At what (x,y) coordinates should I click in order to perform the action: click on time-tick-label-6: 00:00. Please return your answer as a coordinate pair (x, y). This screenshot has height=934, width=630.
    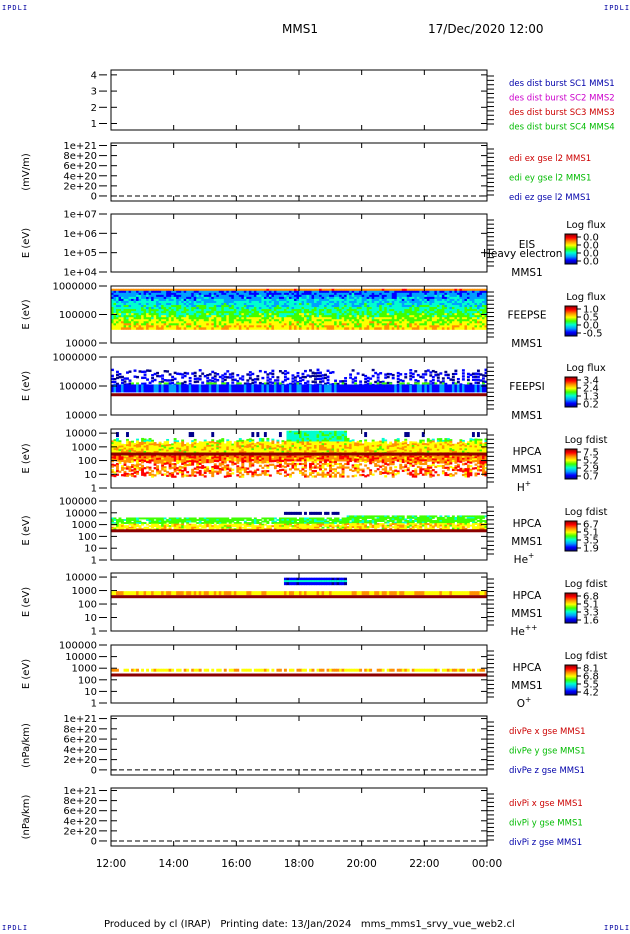
    Looking at the image, I should click on (487, 864).